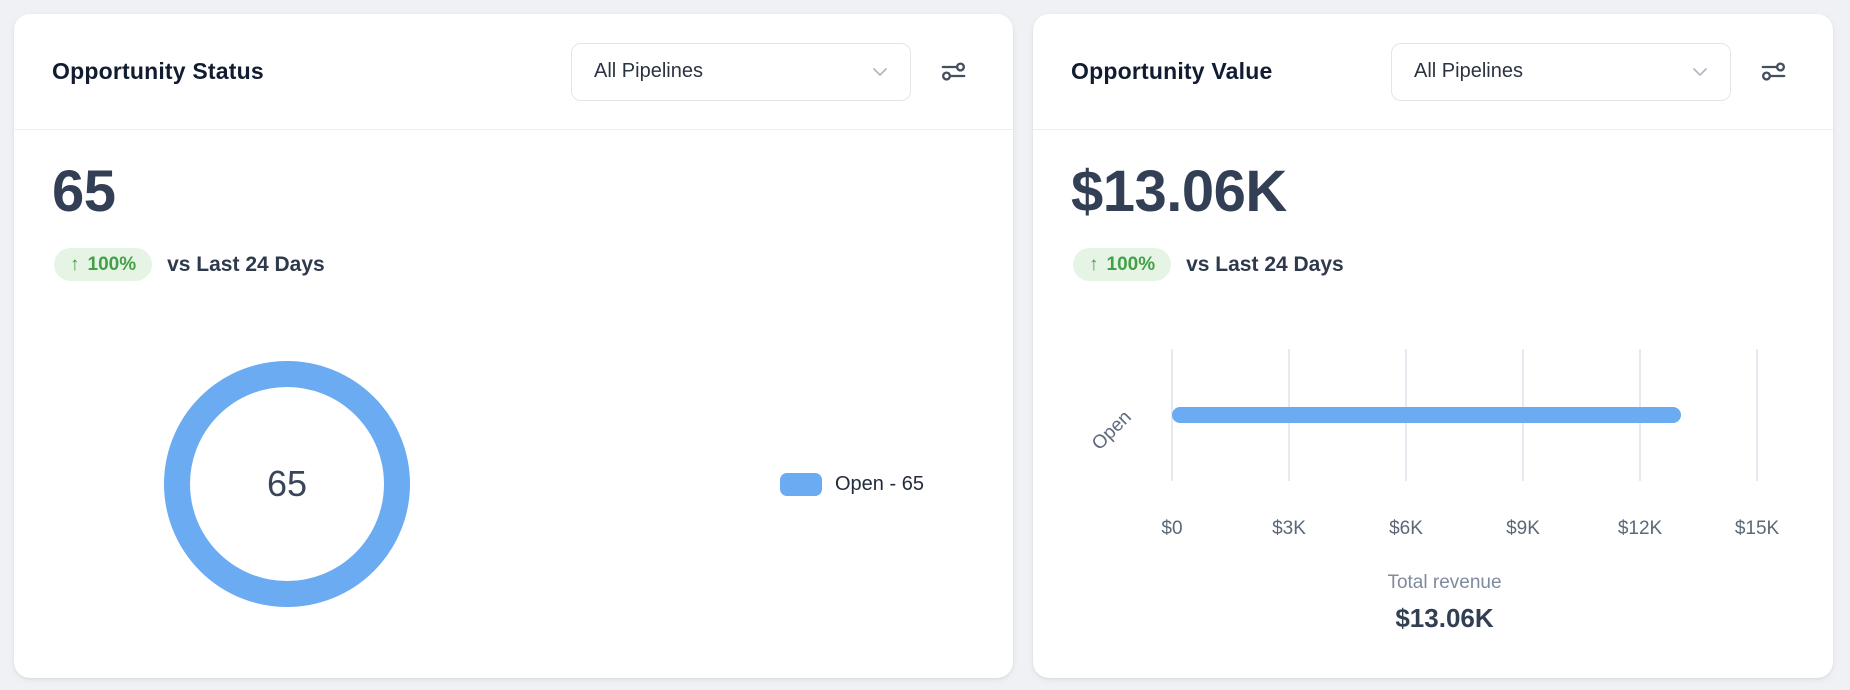 Image resolution: width=1850 pixels, height=690 pixels. I want to click on opportunity-value-total: $13.06K, so click(1179, 191).